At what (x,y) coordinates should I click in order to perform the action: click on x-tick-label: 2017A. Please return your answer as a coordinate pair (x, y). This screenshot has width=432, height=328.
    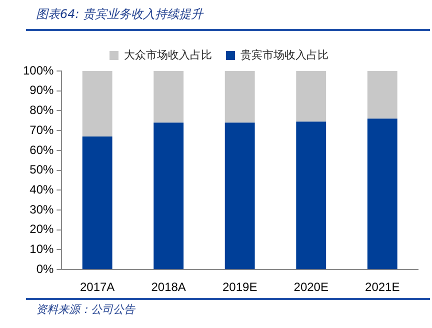
    Looking at the image, I should click on (97, 287).